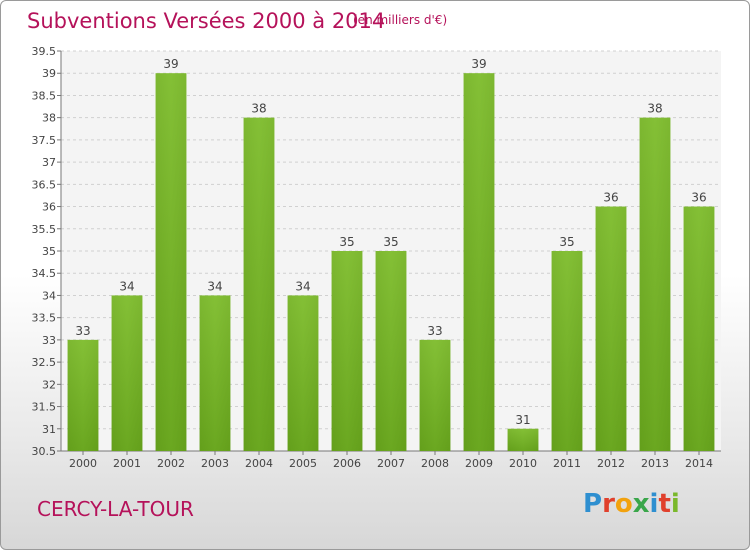 This screenshot has width=750, height=550. Describe the element at coordinates (44, 229) in the screenshot. I see `y-tick-label: 35.5` at that location.